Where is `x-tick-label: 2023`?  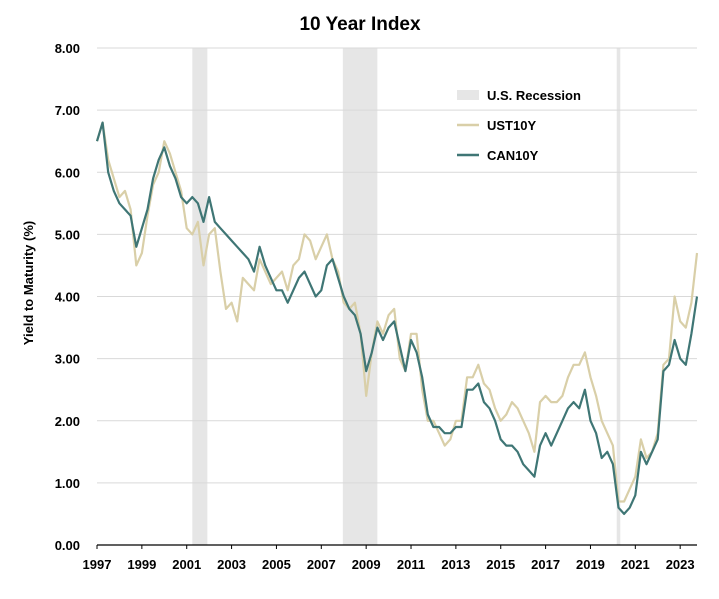
x-tick-label: 2023 is located at coordinates (680, 564).